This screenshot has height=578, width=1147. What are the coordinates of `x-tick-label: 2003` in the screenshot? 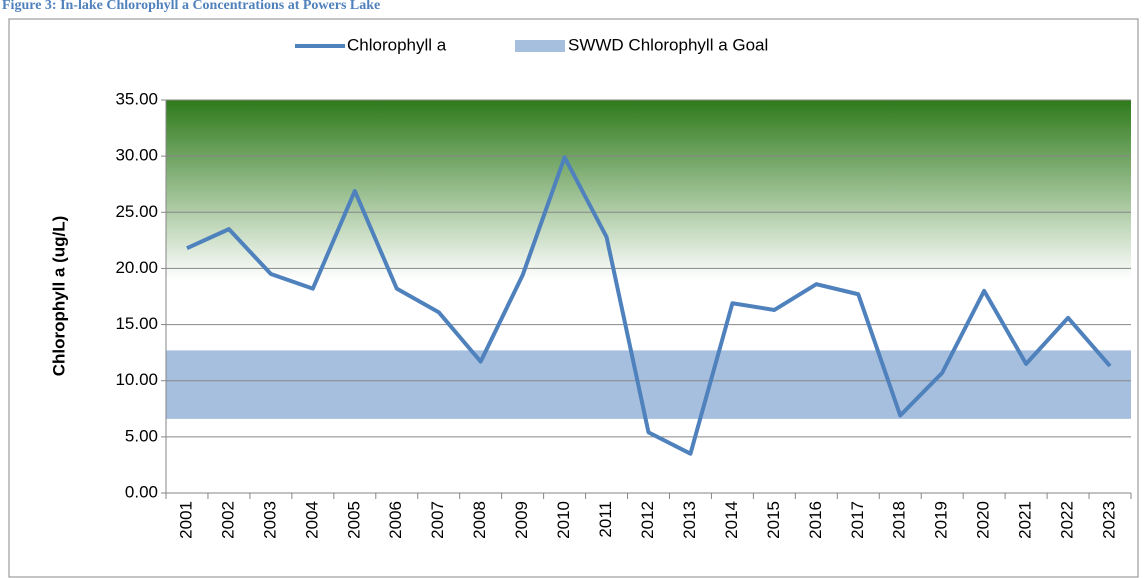 It's located at (269, 520).